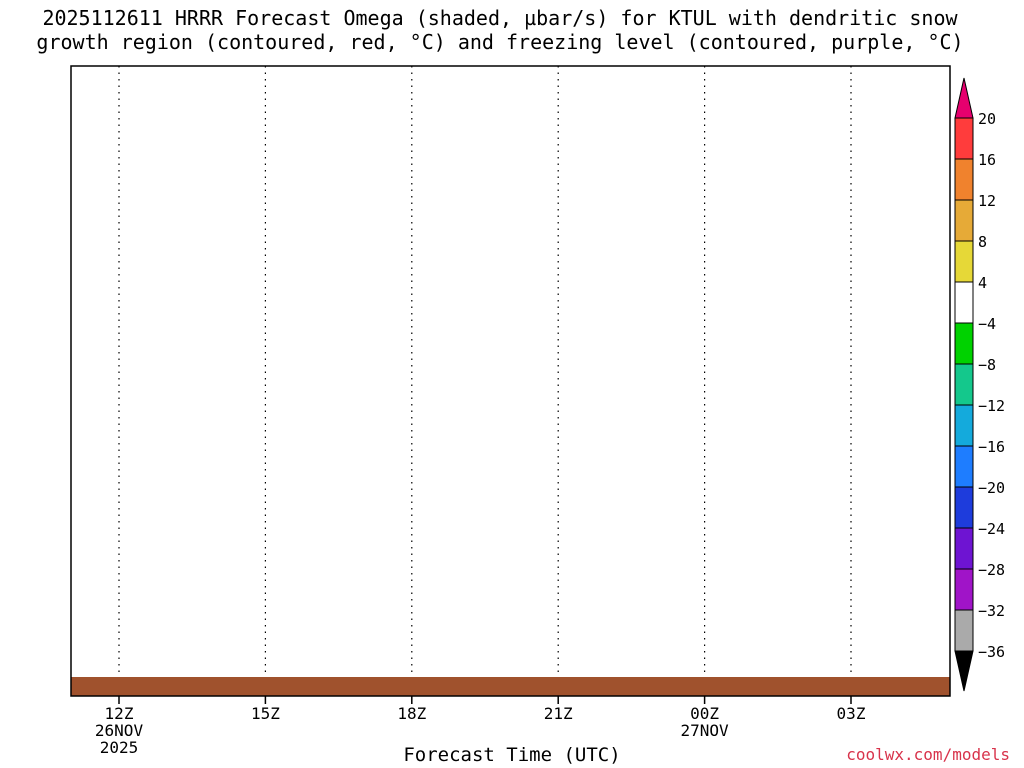  What do you see at coordinates (987, 324) in the screenshot?
I see `colorbar-label-5: −4` at bounding box center [987, 324].